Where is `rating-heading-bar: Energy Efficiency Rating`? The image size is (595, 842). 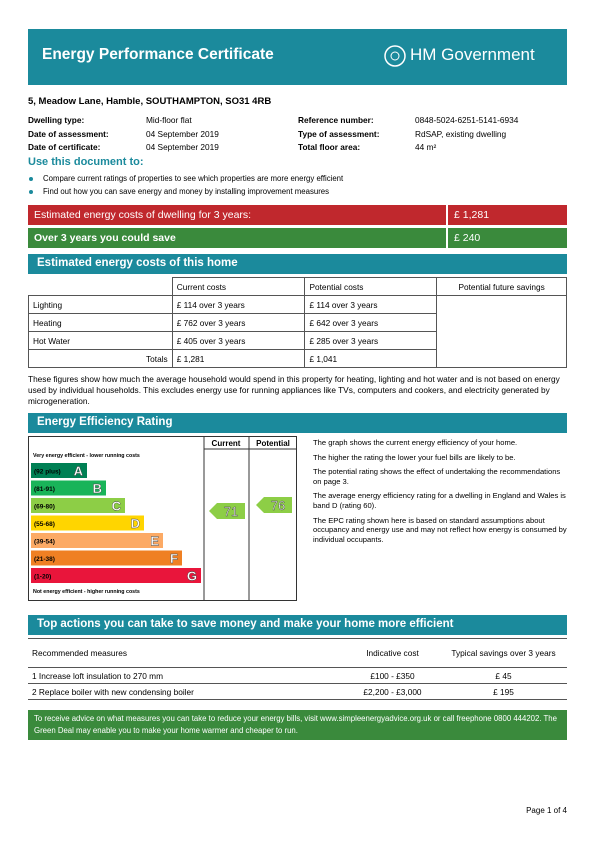 rating-heading-bar: Energy Efficiency Rating is located at coordinates (297, 423).